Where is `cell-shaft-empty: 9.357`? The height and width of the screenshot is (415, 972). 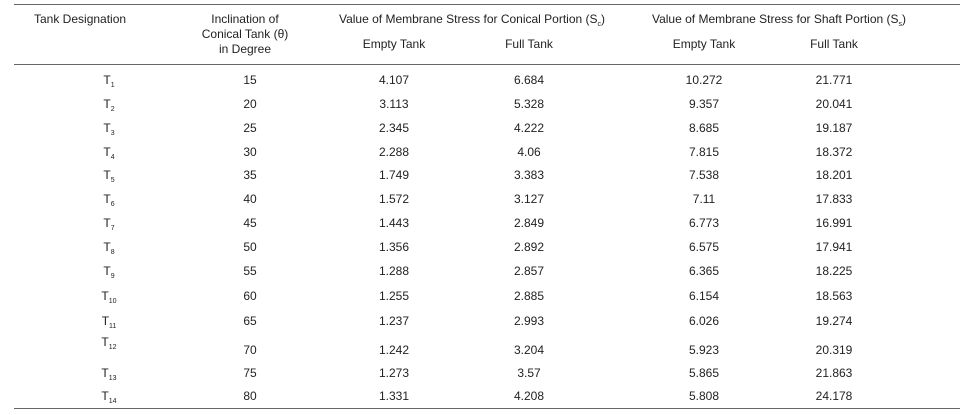 cell-shaft-empty: 9.357 is located at coordinates (704, 104).